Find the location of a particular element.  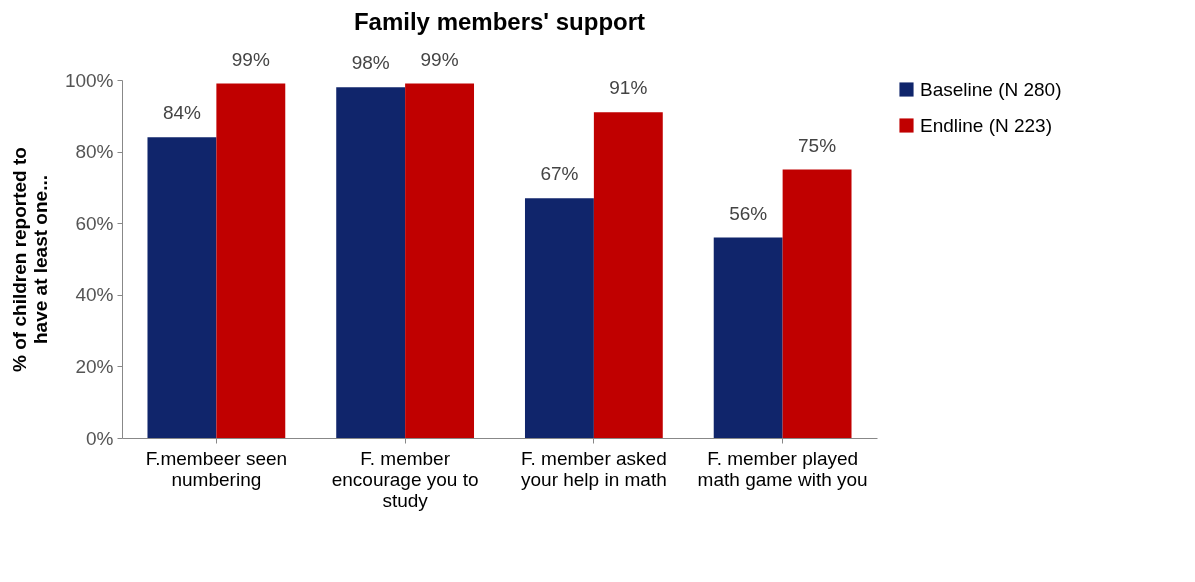

x-tick-label: F.membeer seen numbering is located at coordinates (216, 468).